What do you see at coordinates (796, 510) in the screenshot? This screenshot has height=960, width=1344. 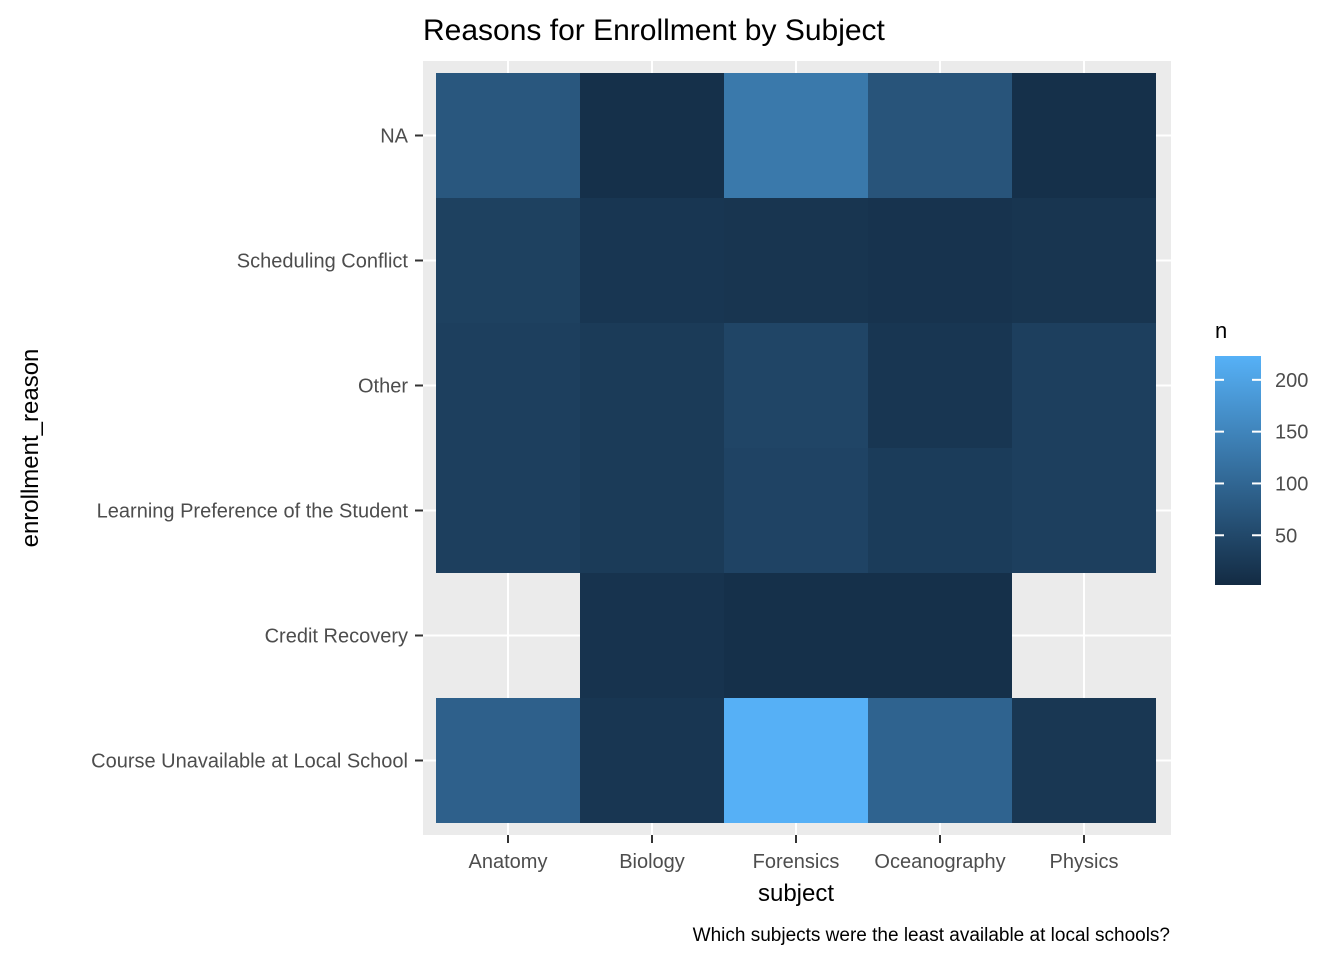 I see `tile-forensics-learning-preference-of-the-student` at bounding box center [796, 510].